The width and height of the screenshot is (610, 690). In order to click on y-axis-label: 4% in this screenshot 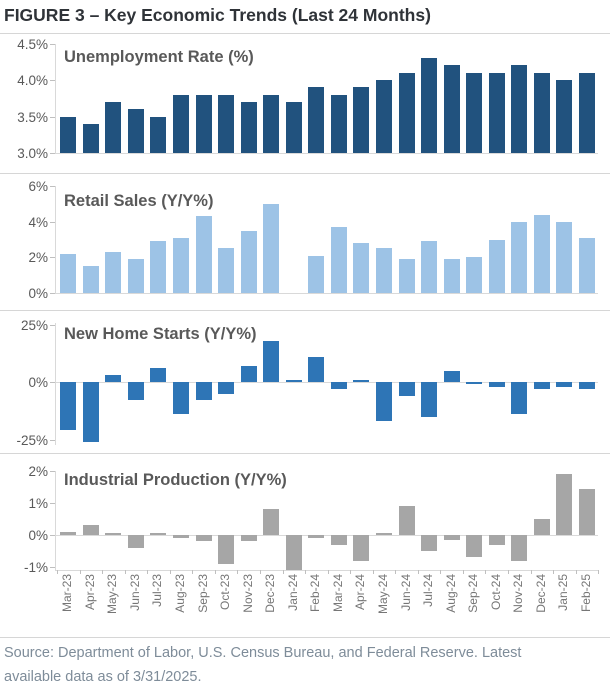, I will do `click(38, 222)`.